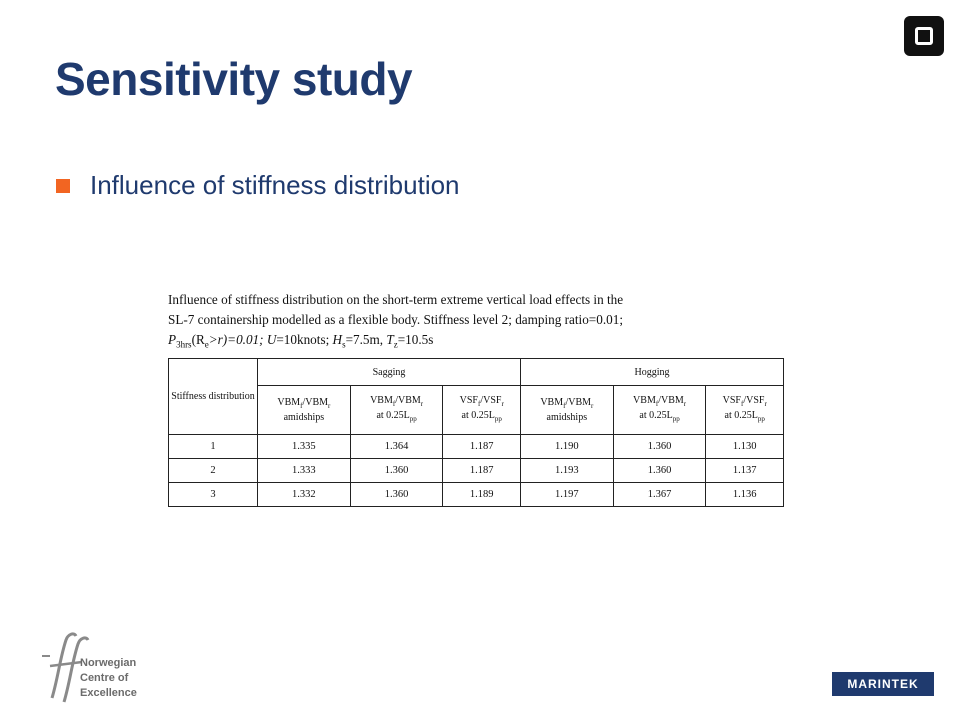 The width and height of the screenshot is (960, 720). What do you see at coordinates (213, 446) in the screenshot?
I see `table-cell: 1` at bounding box center [213, 446].